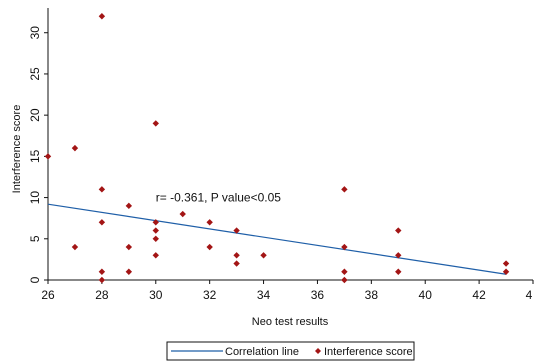 The image size is (534, 362). I want to click on x-tick-label: 38, so click(372, 295).